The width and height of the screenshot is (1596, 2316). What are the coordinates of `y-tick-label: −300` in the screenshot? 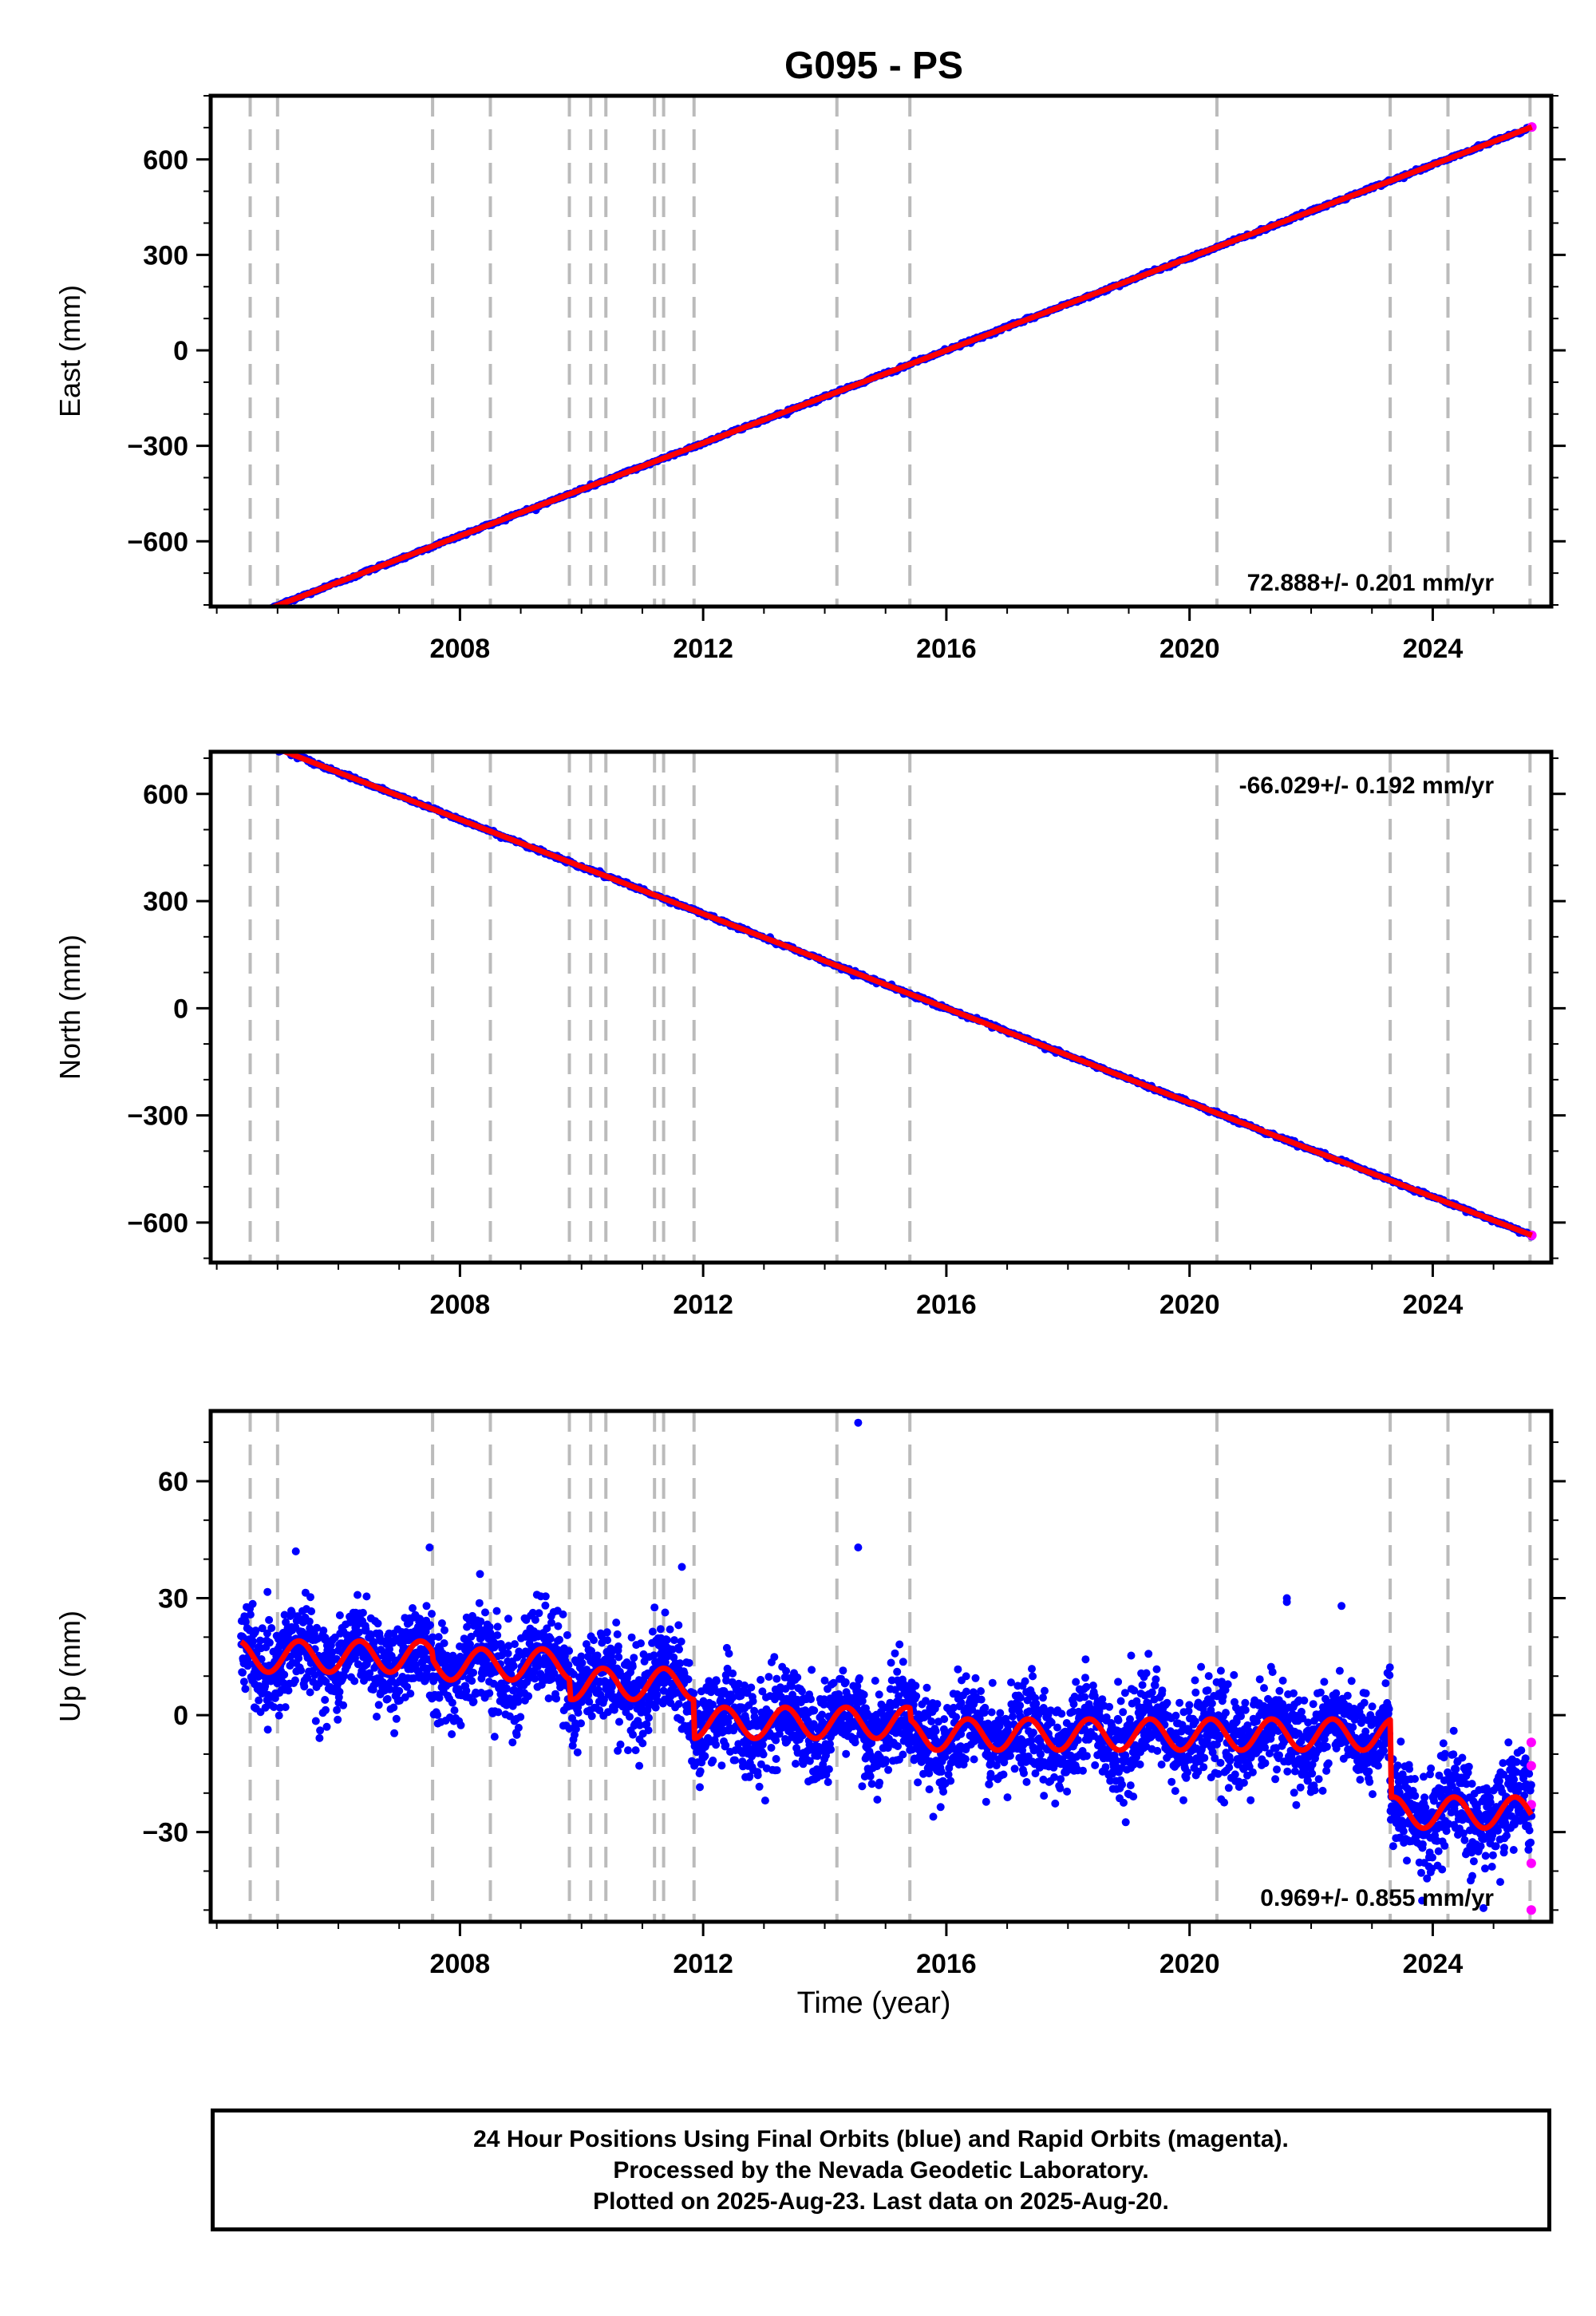 It's located at (157, 1116).